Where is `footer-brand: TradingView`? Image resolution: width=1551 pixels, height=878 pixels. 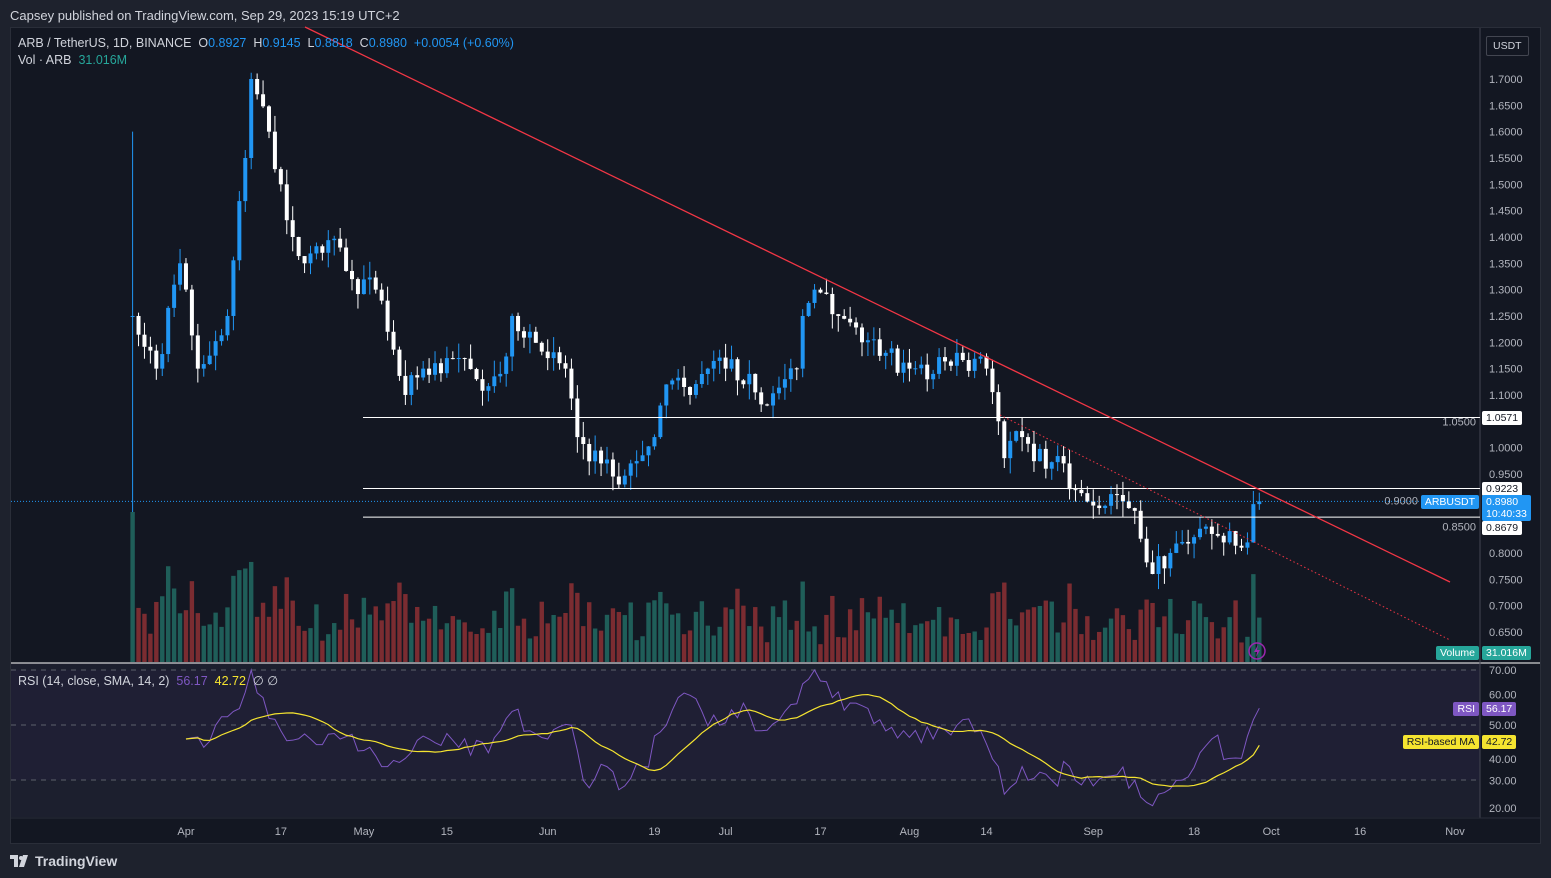
footer-brand: TradingView is located at coordinates (76, 861).